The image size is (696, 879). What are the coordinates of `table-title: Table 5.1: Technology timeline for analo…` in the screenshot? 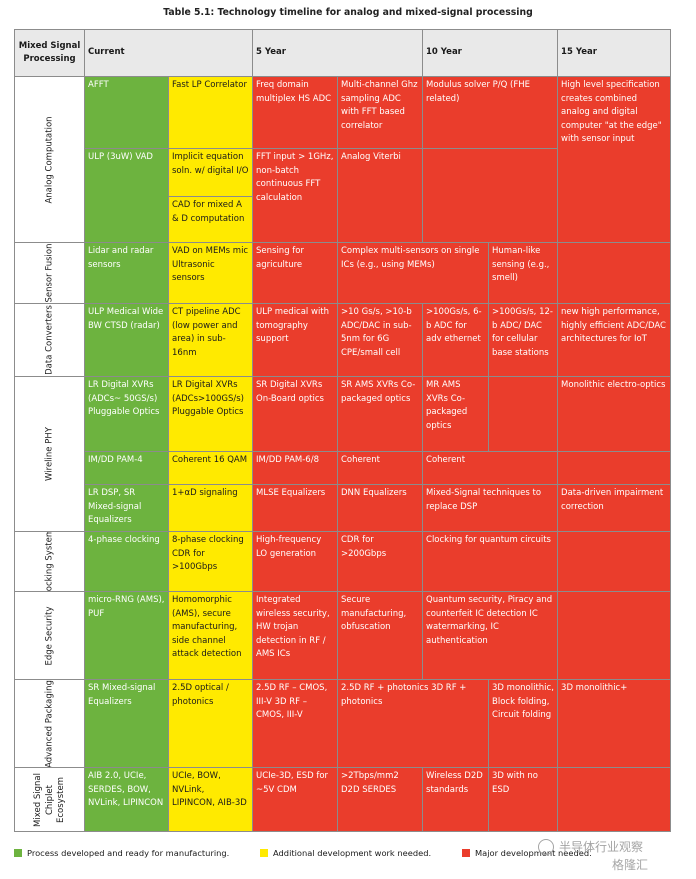 It's located at (348, 12).